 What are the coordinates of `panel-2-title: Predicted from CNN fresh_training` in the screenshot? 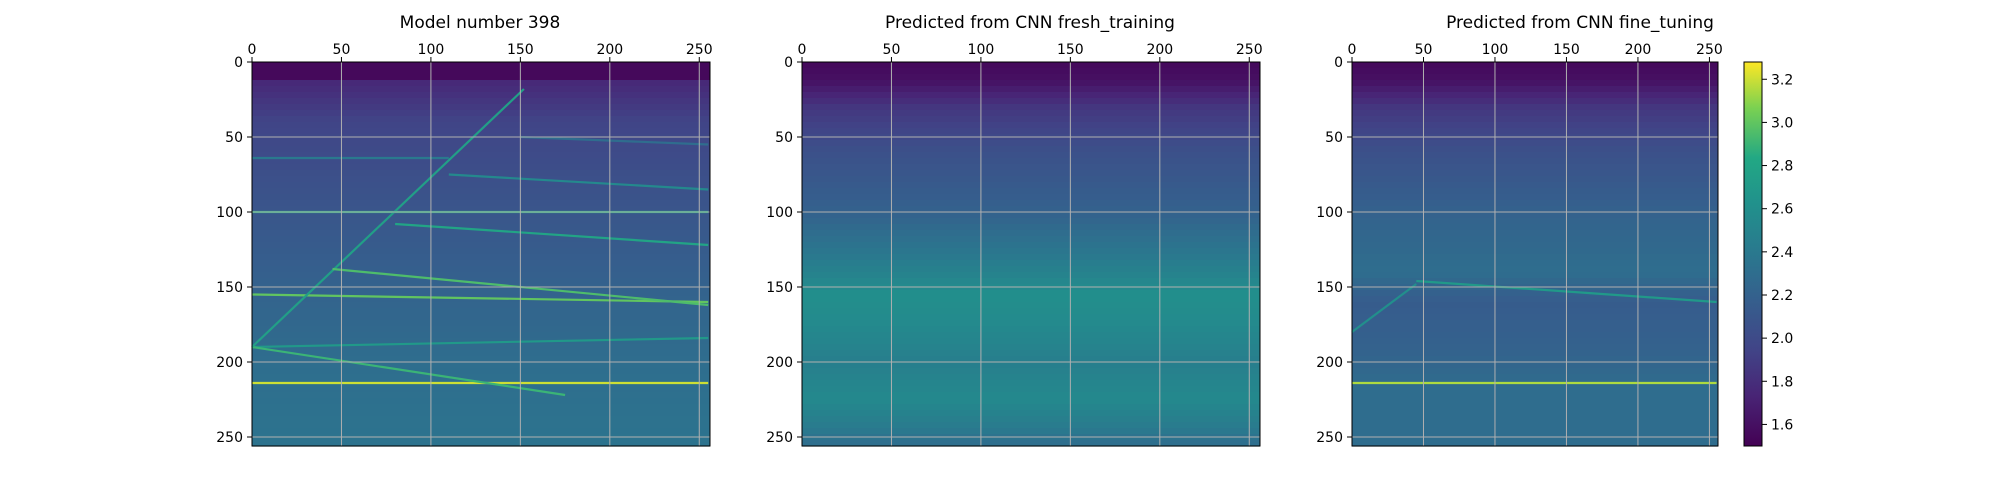 It's located at (1030, 23).